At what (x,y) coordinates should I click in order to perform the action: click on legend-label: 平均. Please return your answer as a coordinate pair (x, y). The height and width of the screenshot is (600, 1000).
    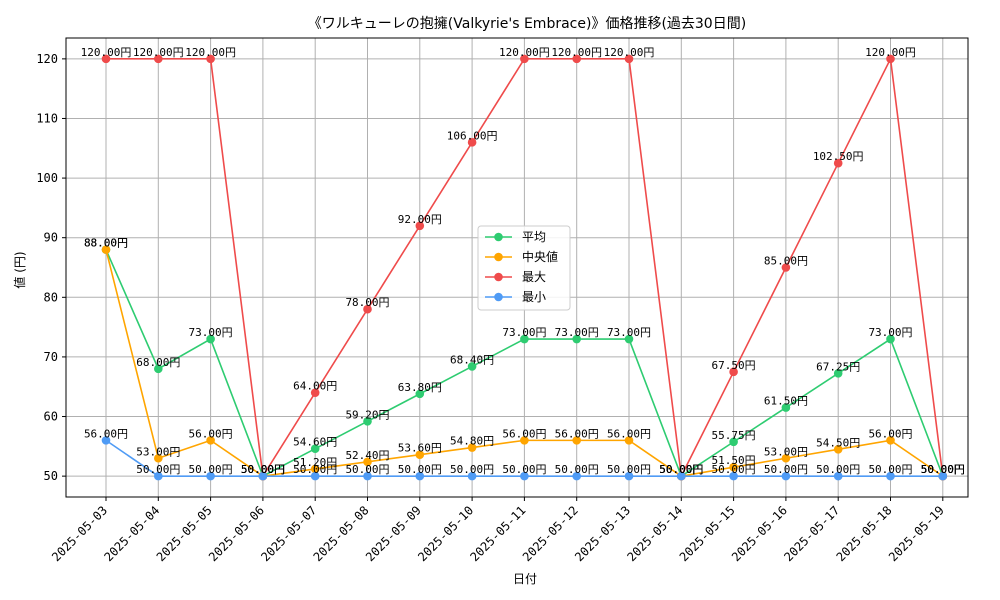
    Looking at the image, I should click on (534, 237).